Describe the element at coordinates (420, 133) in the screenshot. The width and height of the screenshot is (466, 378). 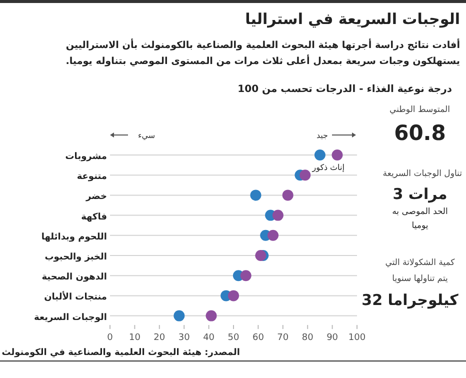
I see `text: 60.8` at that location.